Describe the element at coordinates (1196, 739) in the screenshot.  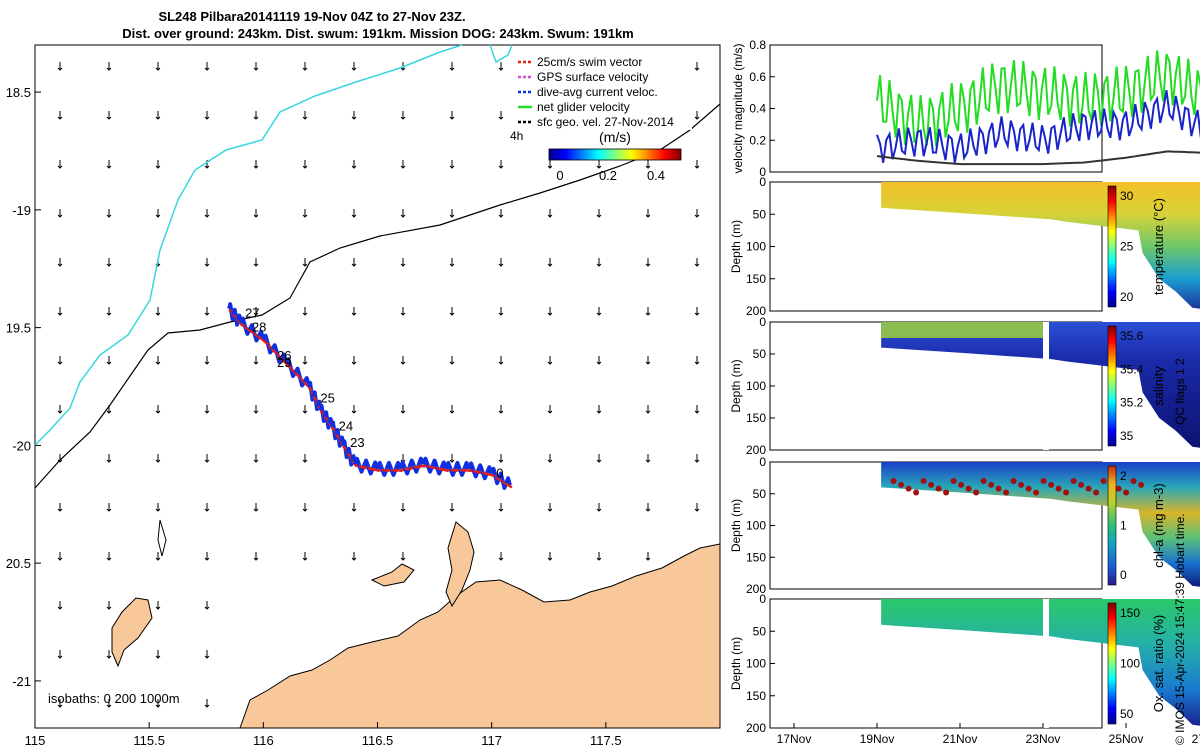
I see `time-tick-label: 27Nov` at that location.